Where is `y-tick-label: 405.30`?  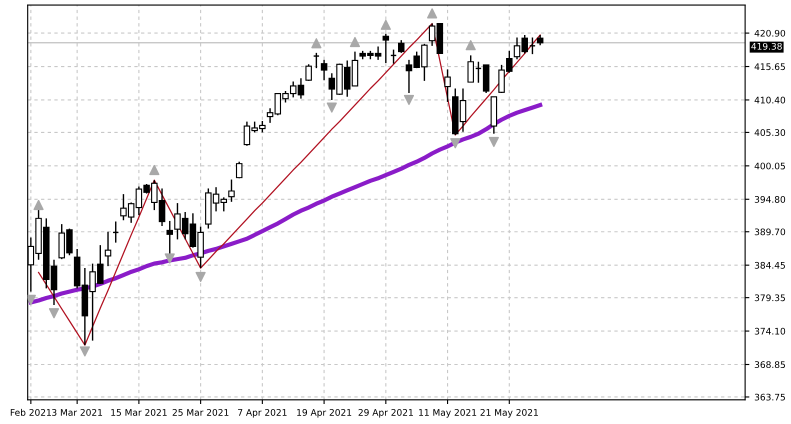 y-tick-label: 405.30 is located at coordinates (770, 132).